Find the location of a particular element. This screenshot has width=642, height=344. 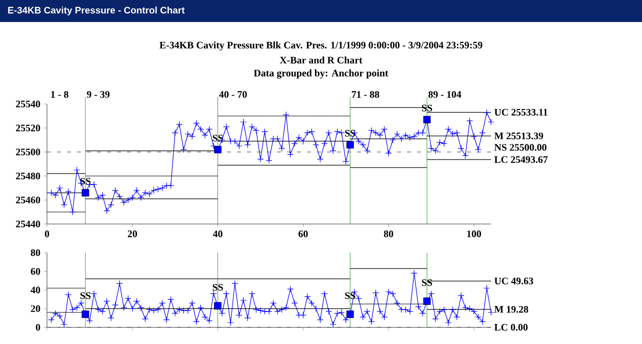

y-tick-label: 80 is located at coordinates (35, 252).